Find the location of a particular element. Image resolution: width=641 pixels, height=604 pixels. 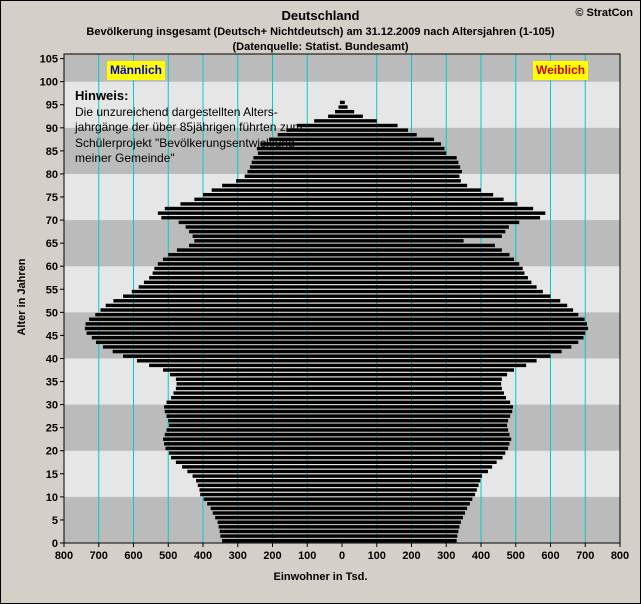

legend-female: Weiblich is located at coordinates (561, 70).